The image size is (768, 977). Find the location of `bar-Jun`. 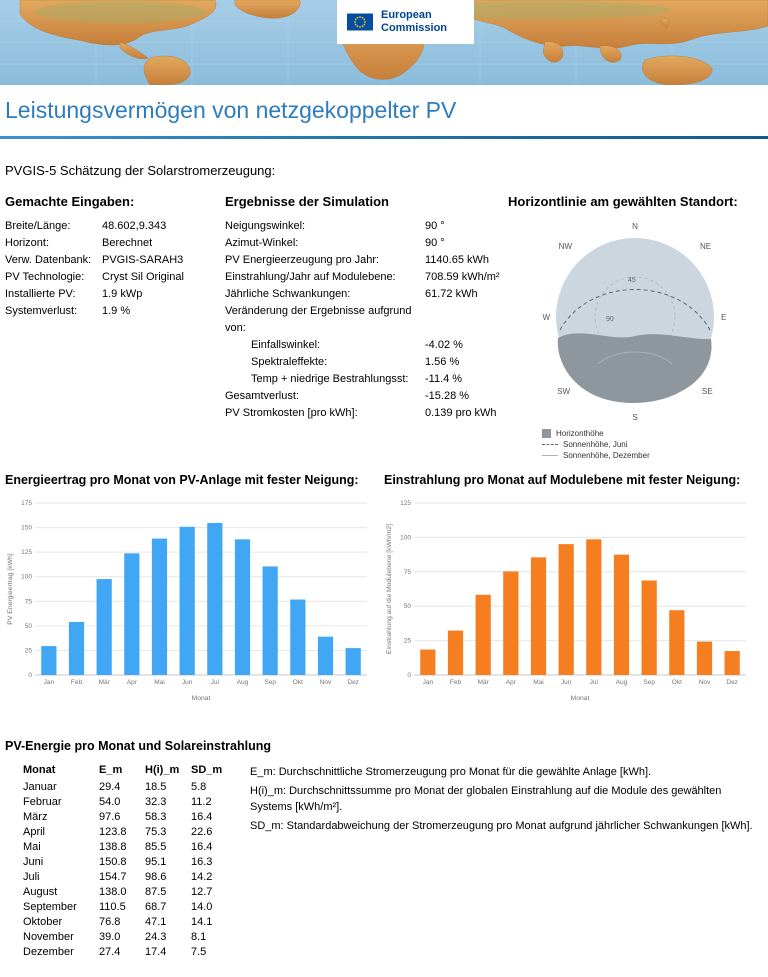

bar-Jun is located at coordinates (566, 609).